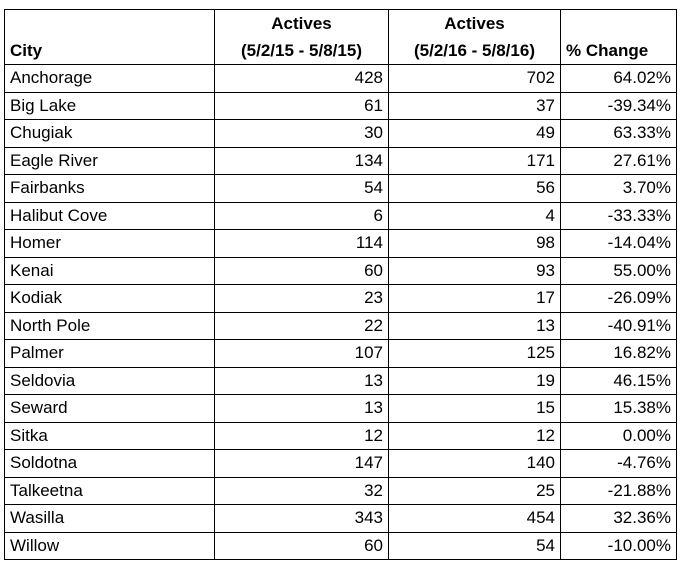 The width and height of the screenshot is (682, 577). What do you see at coordinates (474, 298) in the screenshot?
I see `actives-2016-cell: 17` at bounding box center [474, 298].